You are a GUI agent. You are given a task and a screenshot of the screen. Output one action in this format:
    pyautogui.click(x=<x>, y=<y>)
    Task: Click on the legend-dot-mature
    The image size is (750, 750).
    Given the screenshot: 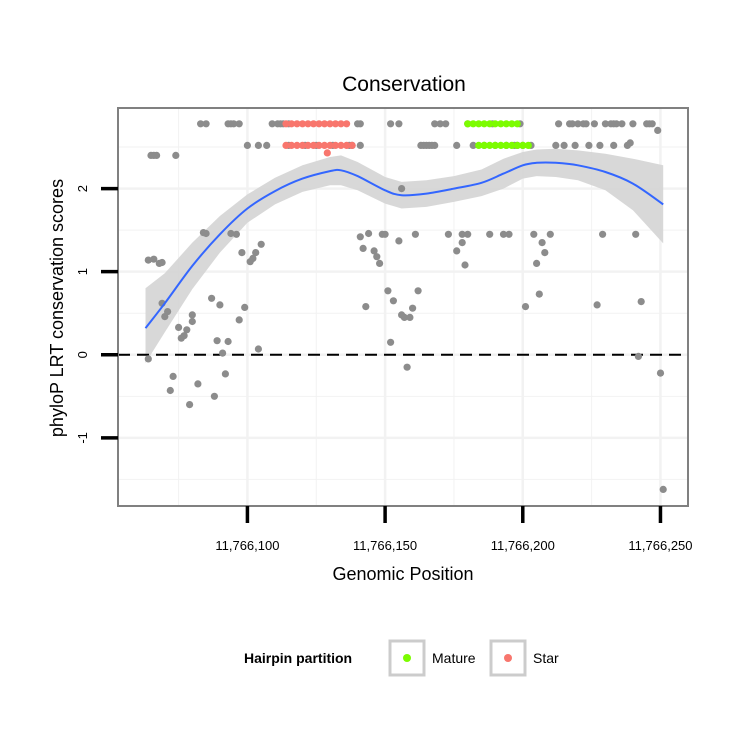 What is the action you would take?
    pyautogui.click(x=407, y=658)
    